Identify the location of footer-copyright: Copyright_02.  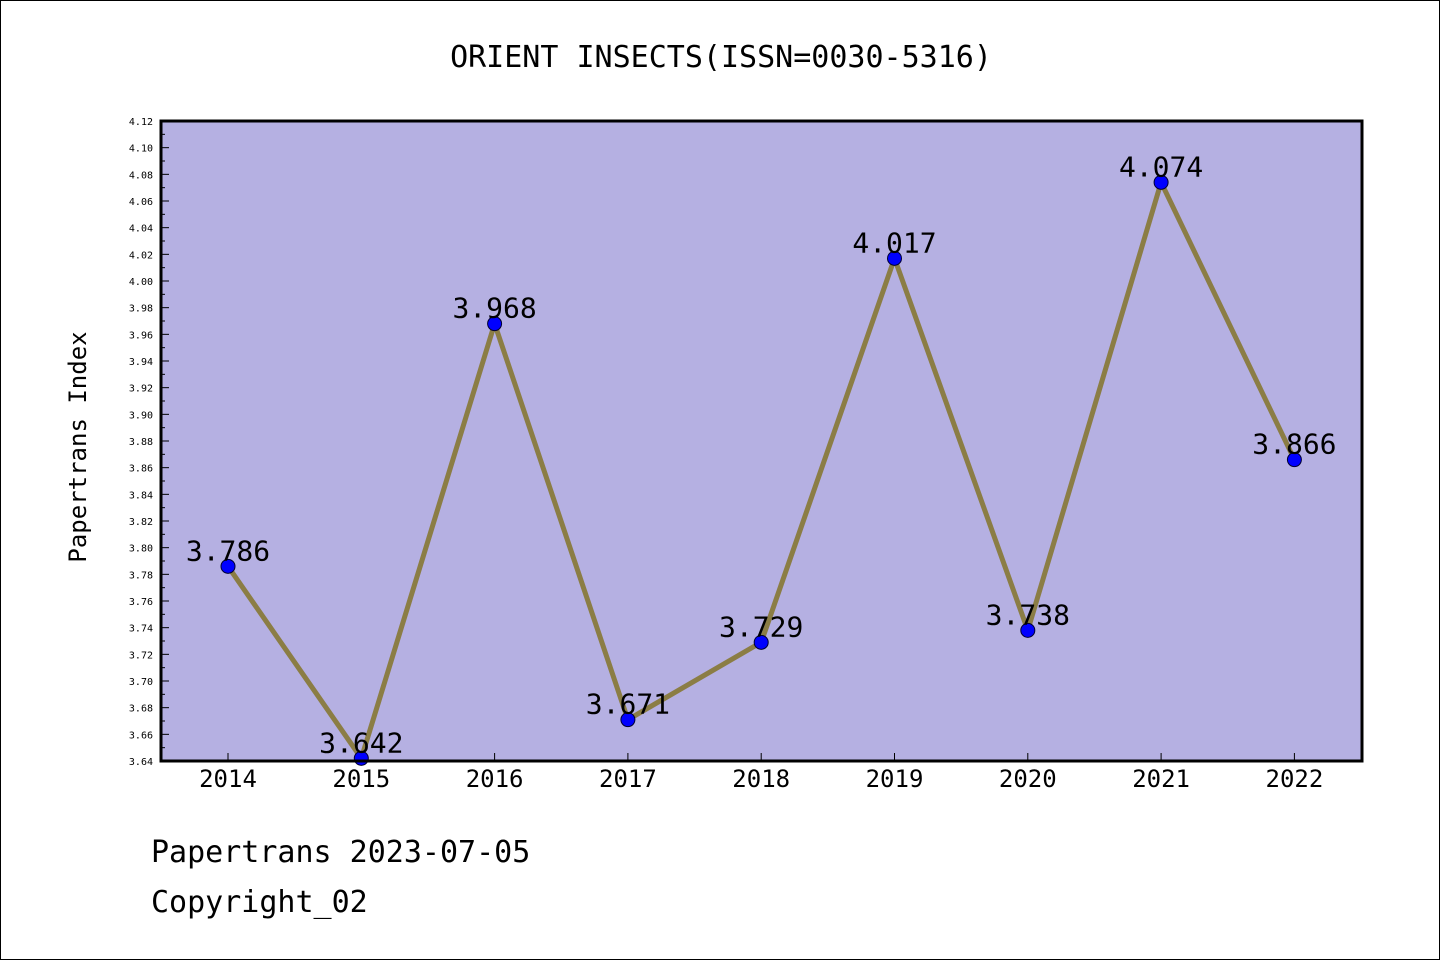
(259, 902).